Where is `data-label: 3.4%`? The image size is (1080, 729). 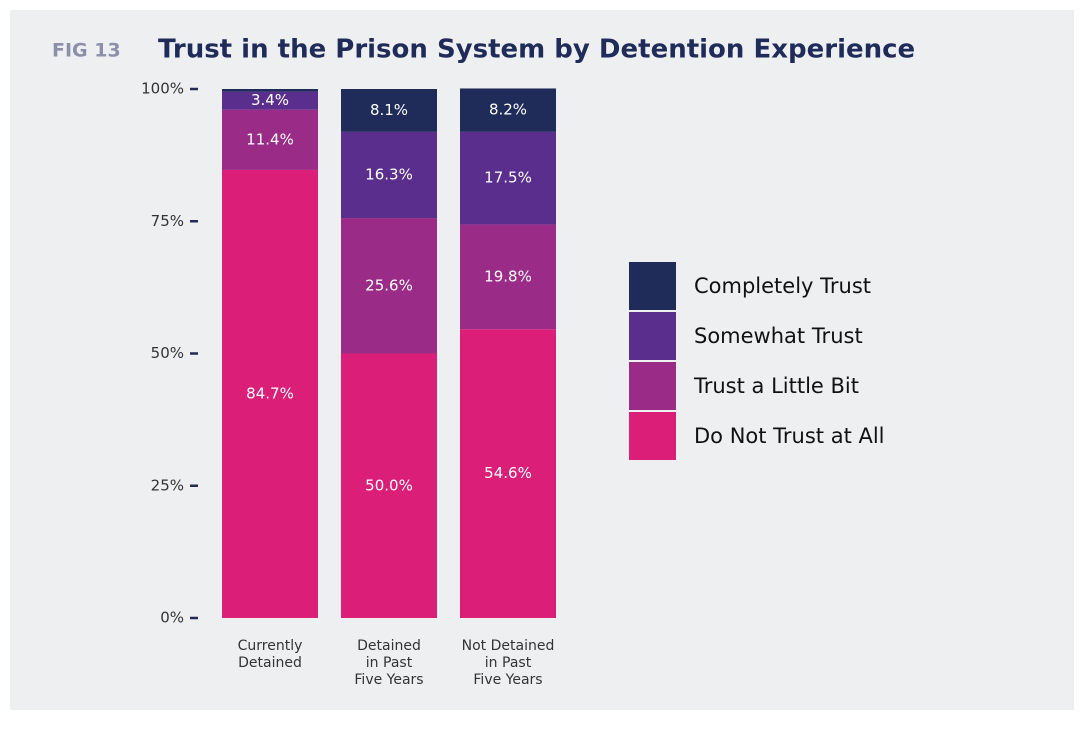 data-label: 3.4% is located at coordinates (270, 100).